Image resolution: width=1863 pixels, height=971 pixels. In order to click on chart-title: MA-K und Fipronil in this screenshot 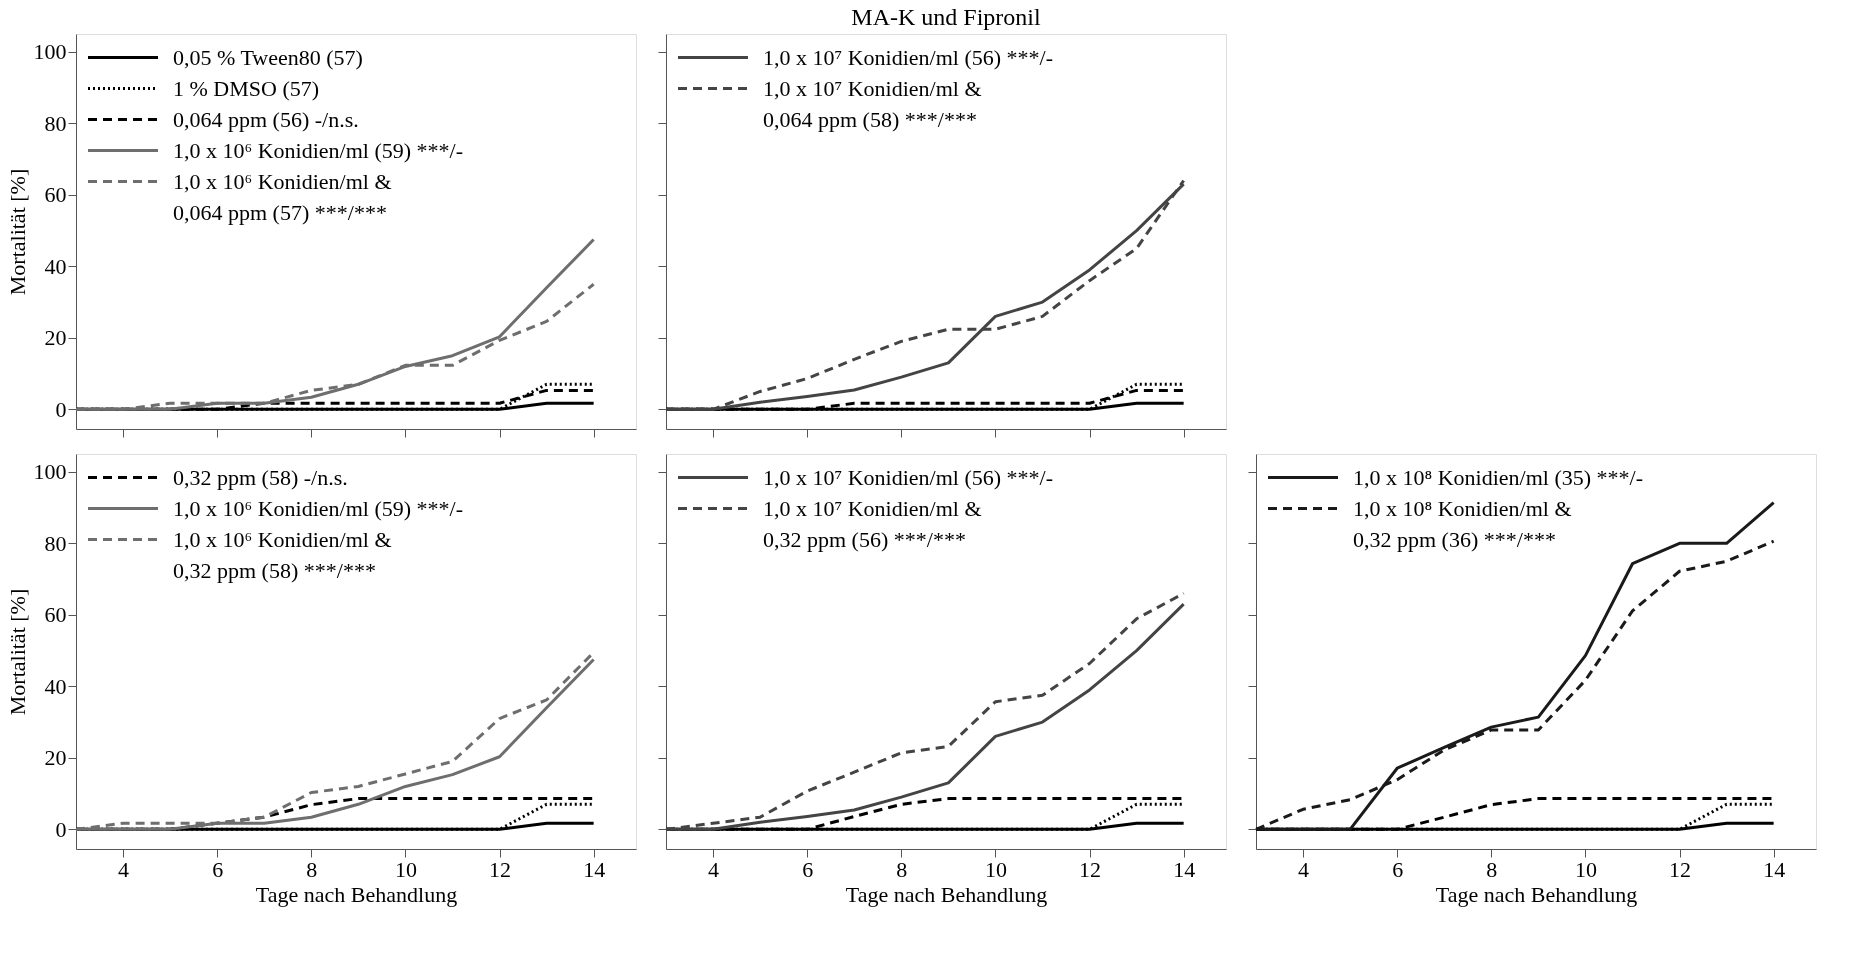, I will do `click(946, 17)`.